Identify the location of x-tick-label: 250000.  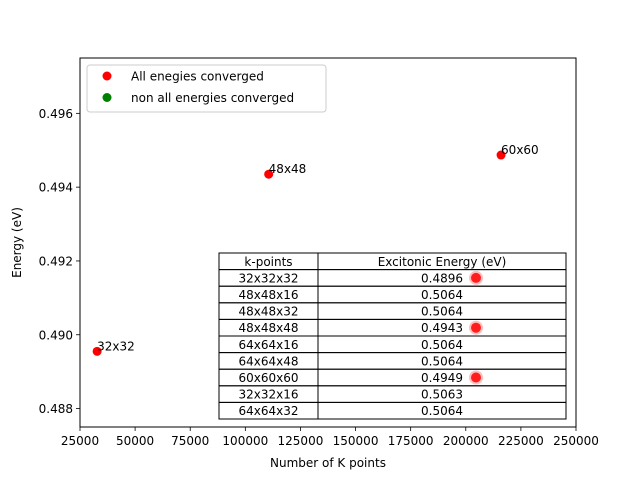
(576, 441).